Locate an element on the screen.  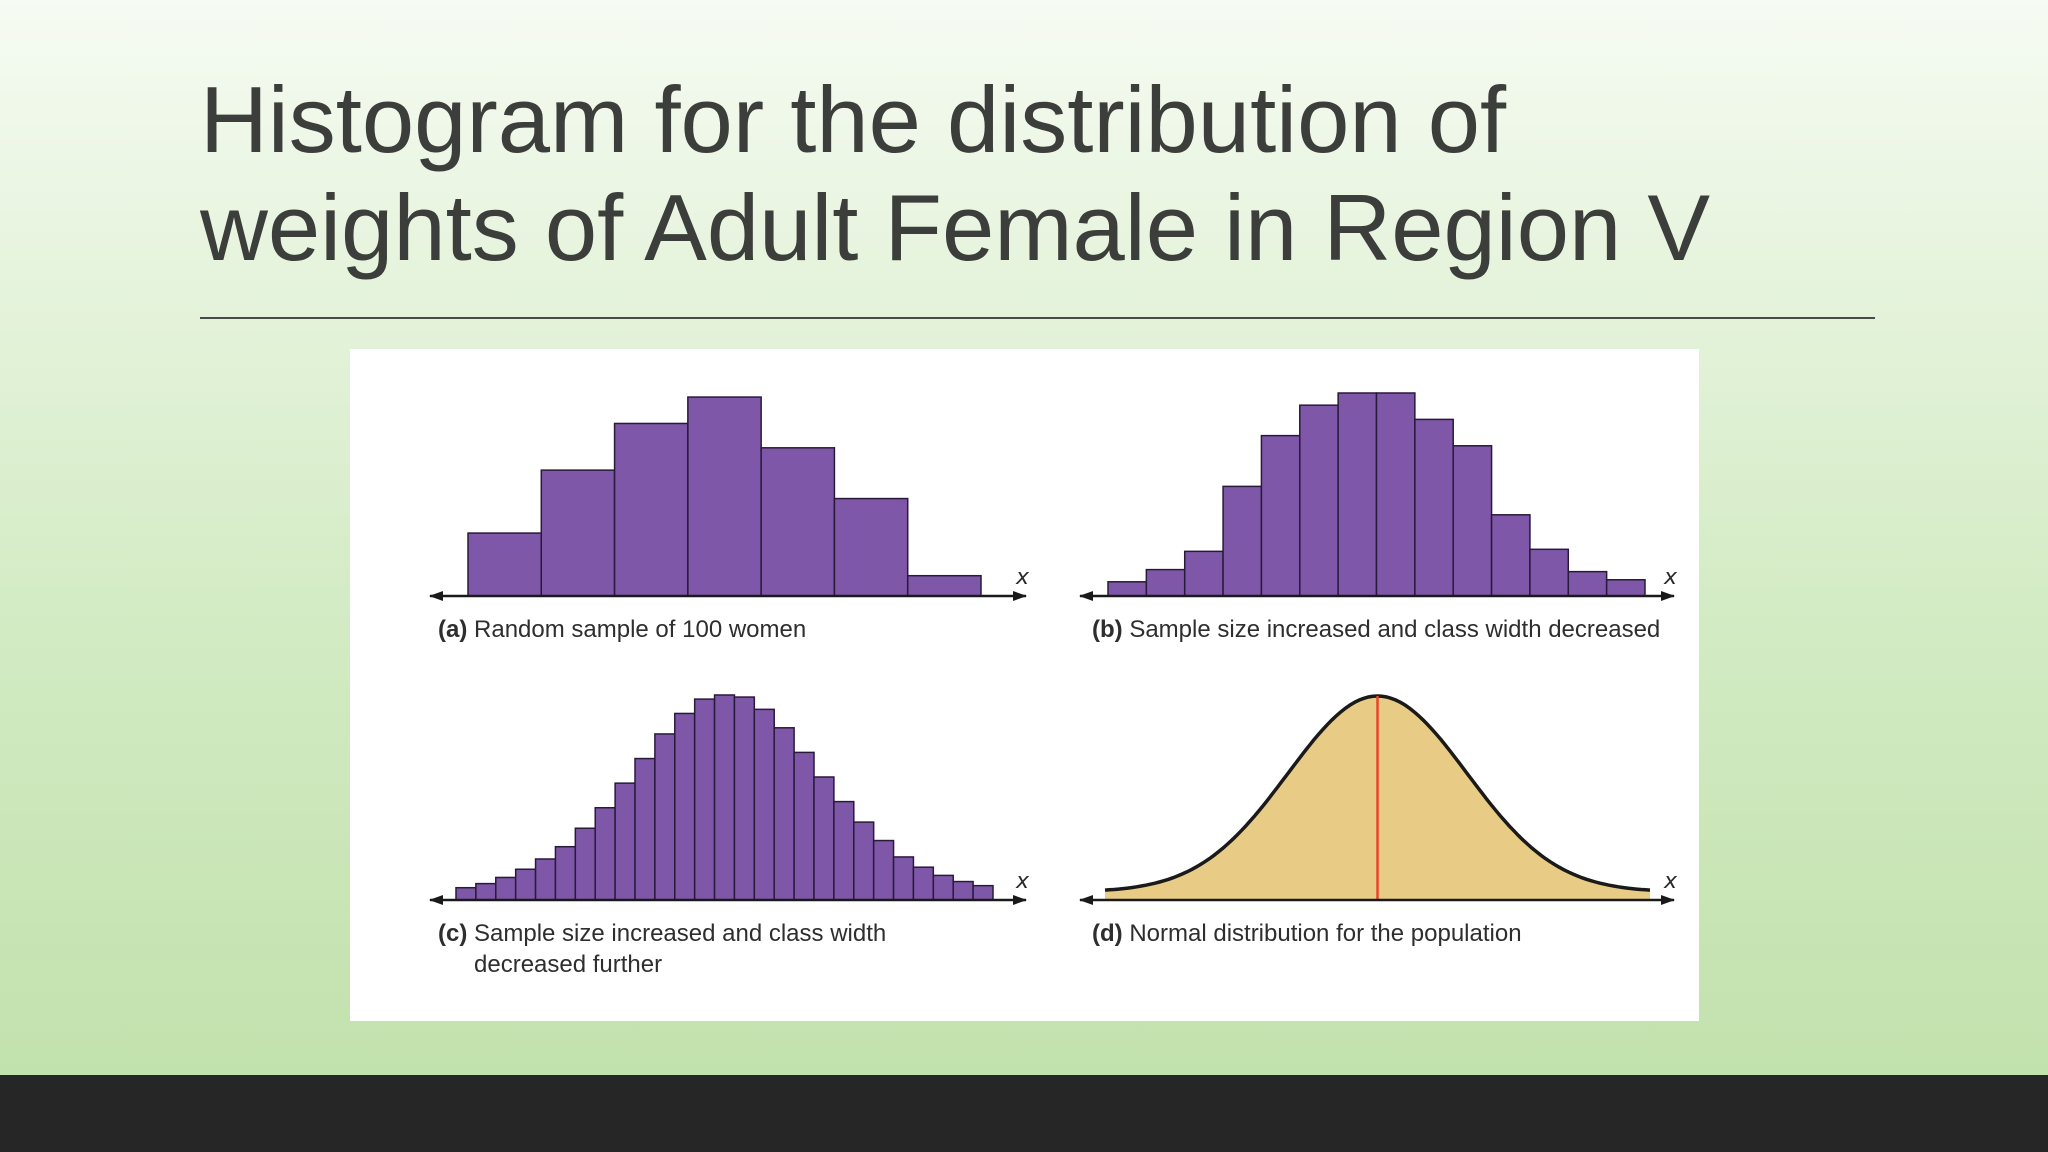
panel-c-x-axis-label: x is located at coordinates (1022, 881).